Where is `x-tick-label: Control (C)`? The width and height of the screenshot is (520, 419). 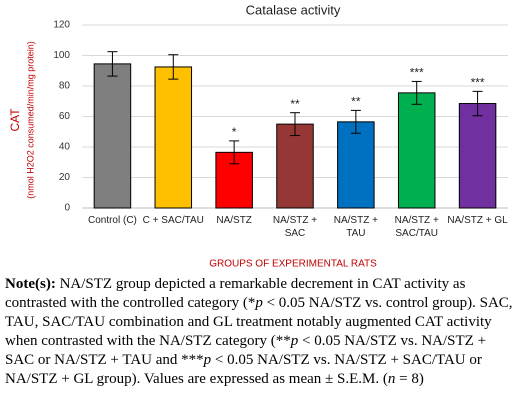 x-tick-label: Control (C) is located at coordinates (112, 220).